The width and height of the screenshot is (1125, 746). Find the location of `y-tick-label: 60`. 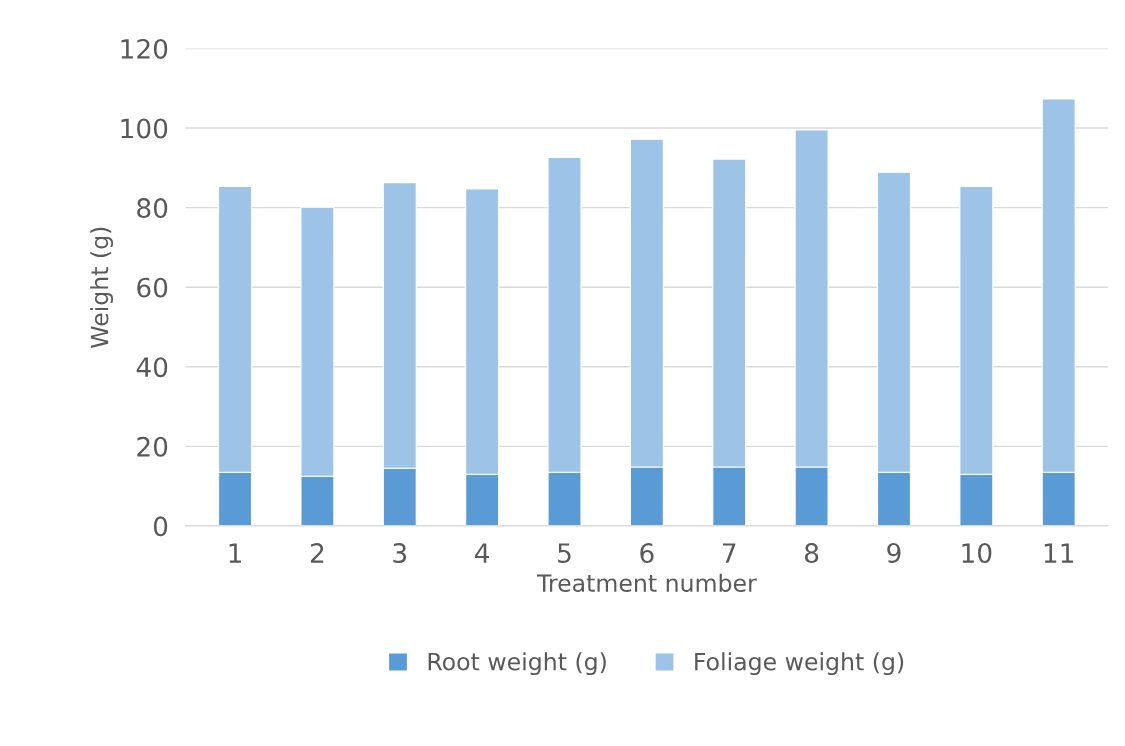

y-tick-label: 60 is located at coordinates (152, 287).